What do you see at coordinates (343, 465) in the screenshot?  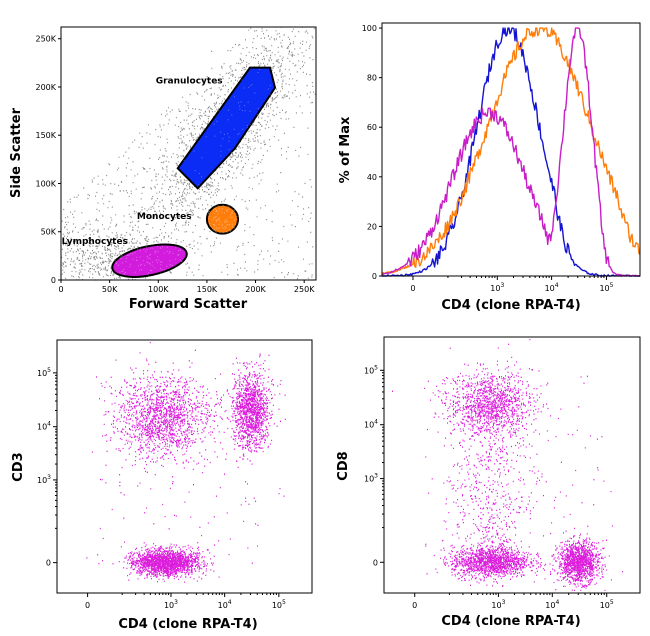 I see `y-axis-title: CD8` at bounding box center [343, 465].